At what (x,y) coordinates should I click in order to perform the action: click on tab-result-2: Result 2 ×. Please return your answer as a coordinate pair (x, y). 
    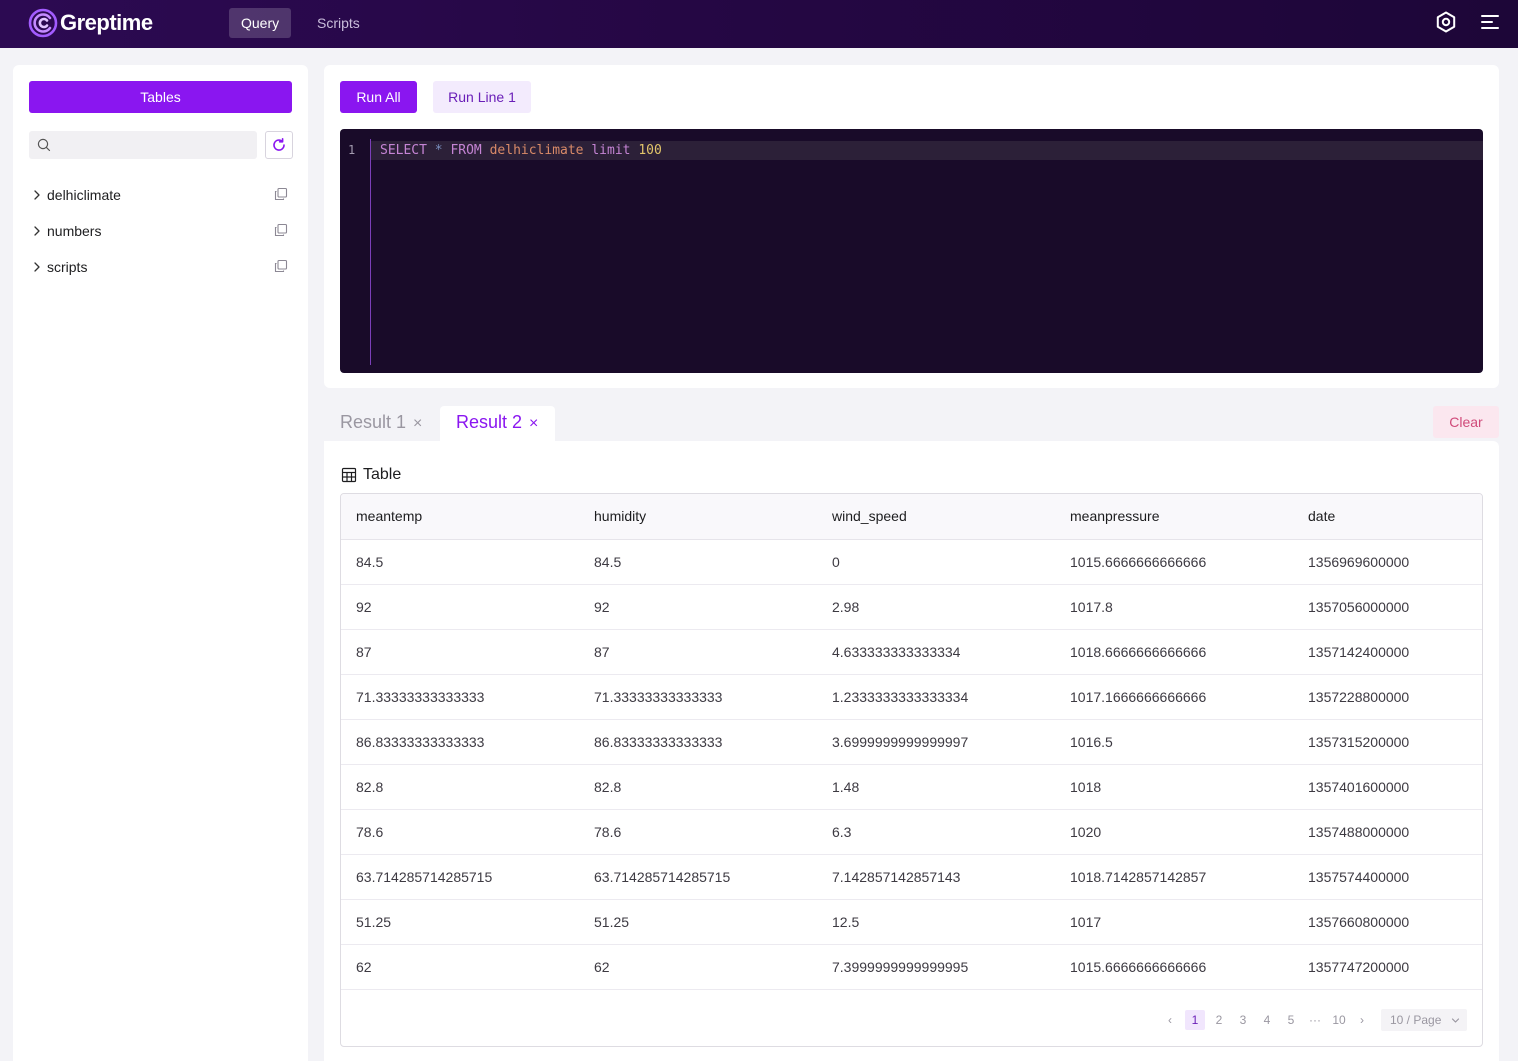
    Looking at the image, I should click on (497, 423).